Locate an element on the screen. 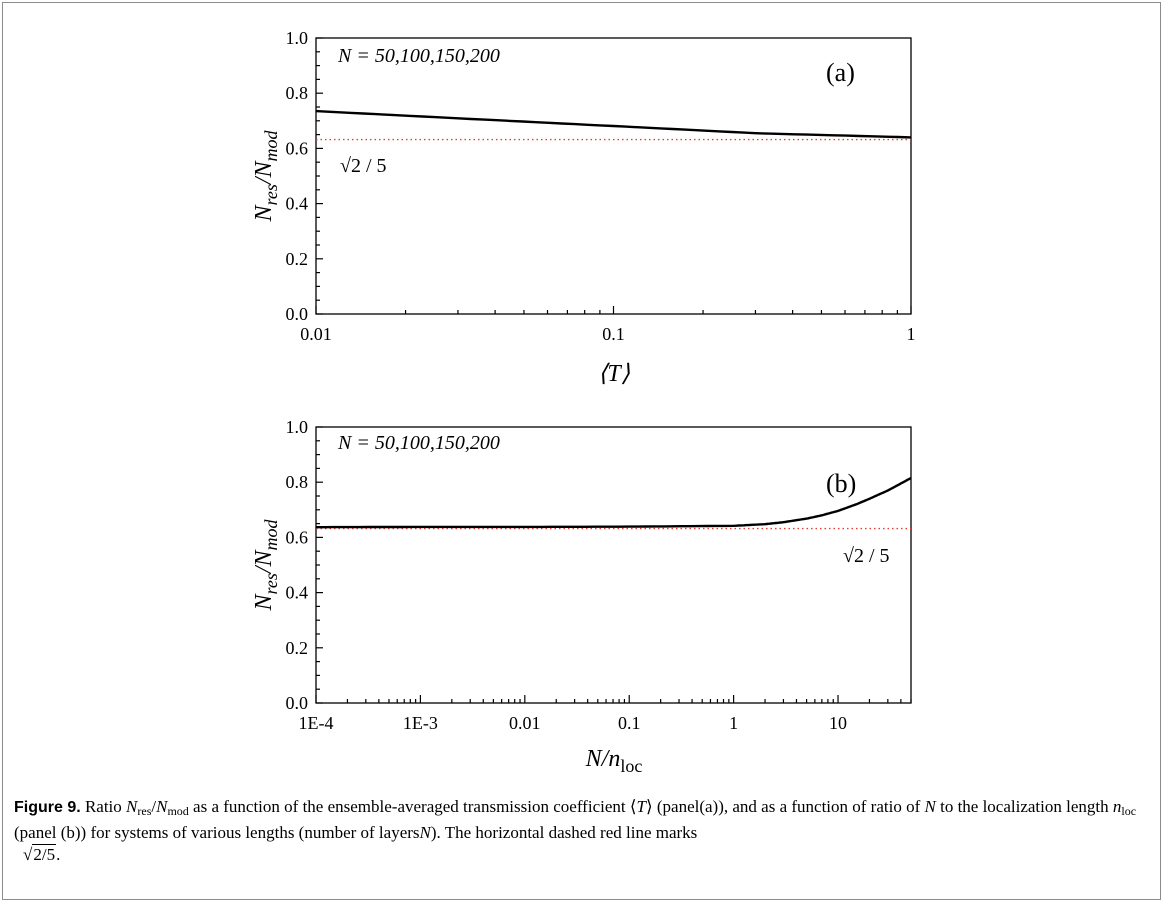 This screenshot has width=1165, height=904. panel-b-xtick-label: 1E-4 is located at coordinates (316, 723).